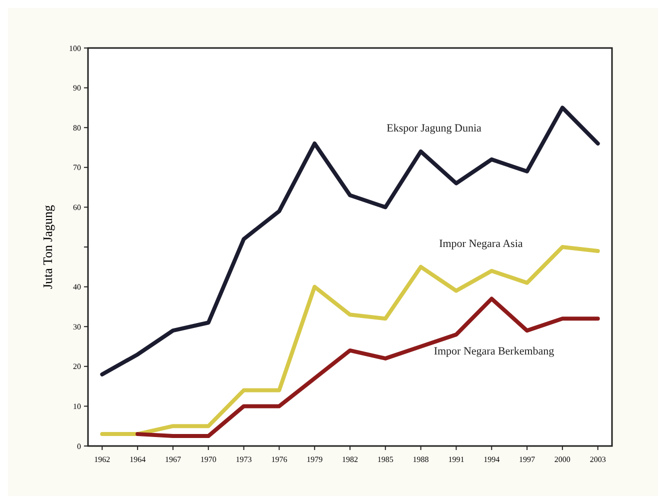  What do you see at coordinates (77, 88) in the screenshot?
I see `y-tick-label: 90` at bounding box center [77, 88].